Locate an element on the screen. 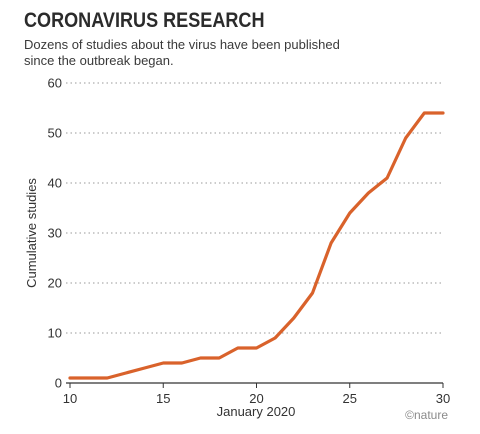  x-tick-label: 20 is located at coordinates (256, 398).